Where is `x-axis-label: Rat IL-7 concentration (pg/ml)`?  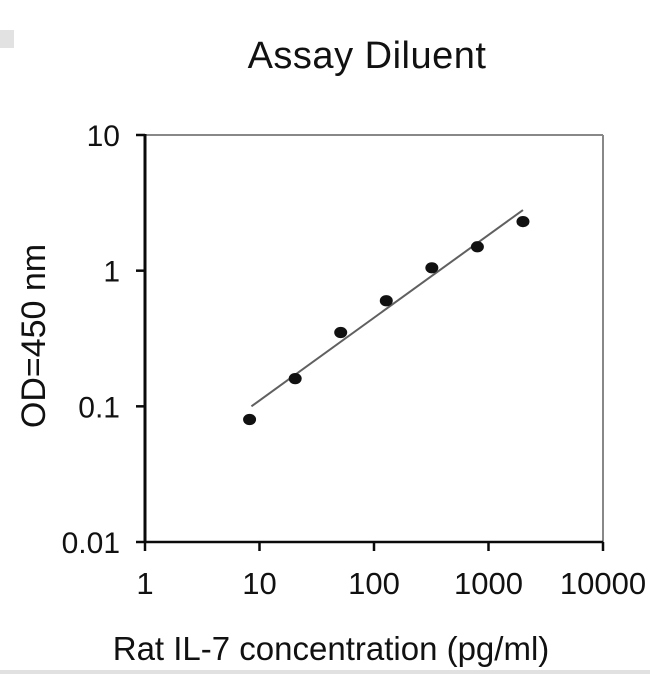 x-axis-label: Rat IL-7 concentration (pg/ml) is located at coordinates (331, 648).